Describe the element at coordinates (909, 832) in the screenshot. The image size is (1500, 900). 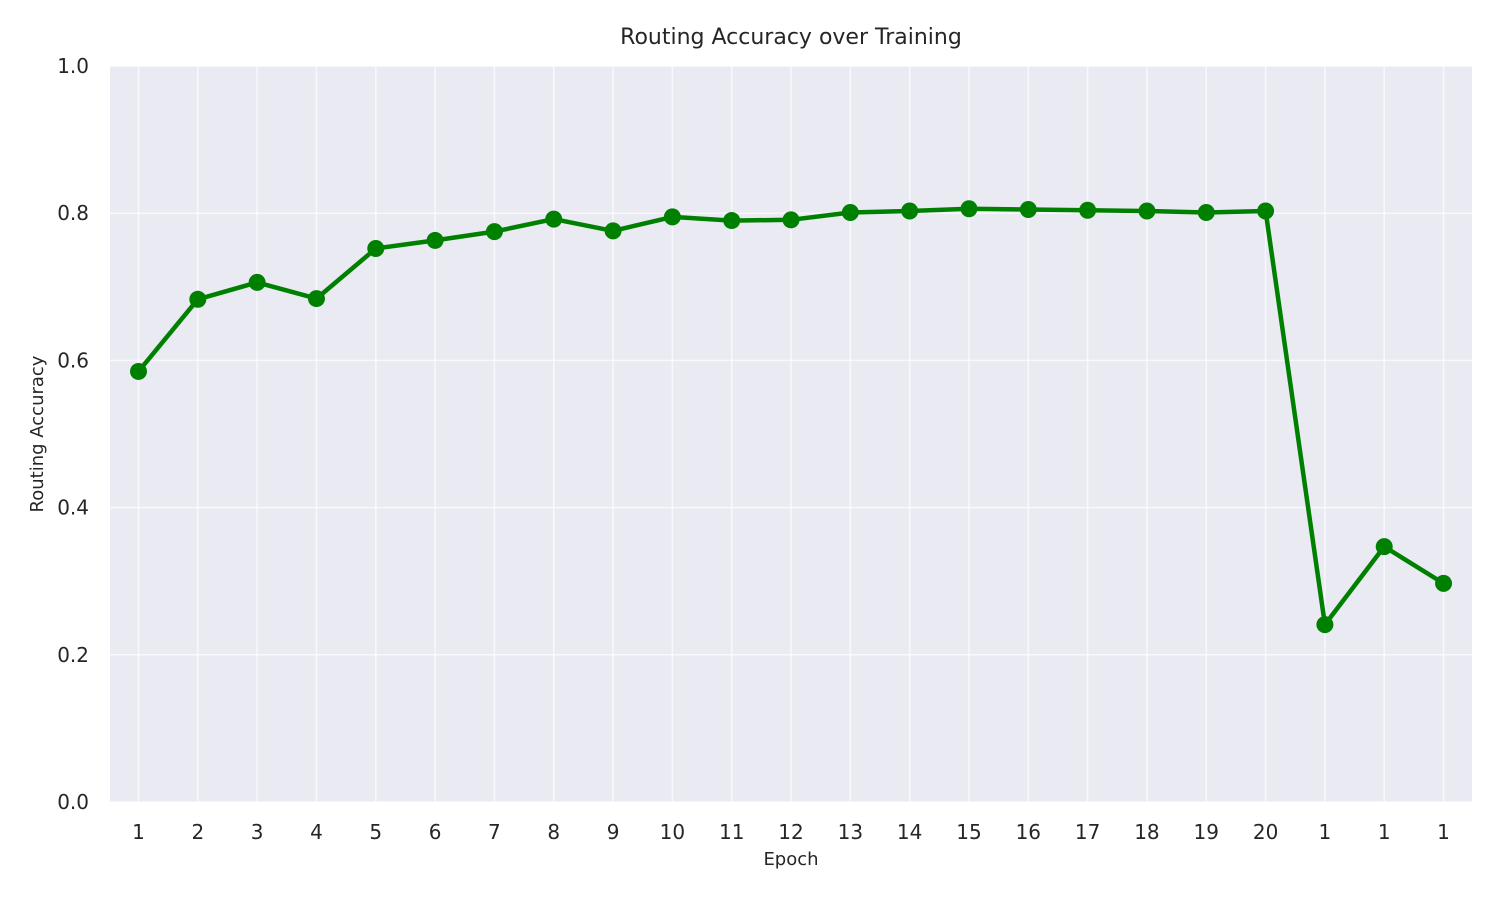
I see `x-tick-label: 14` at that location.